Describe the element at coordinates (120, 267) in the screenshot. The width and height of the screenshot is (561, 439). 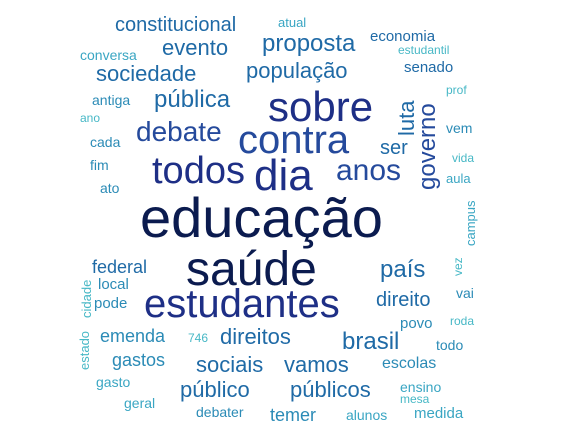
I see `word-federal: federal` at that location.